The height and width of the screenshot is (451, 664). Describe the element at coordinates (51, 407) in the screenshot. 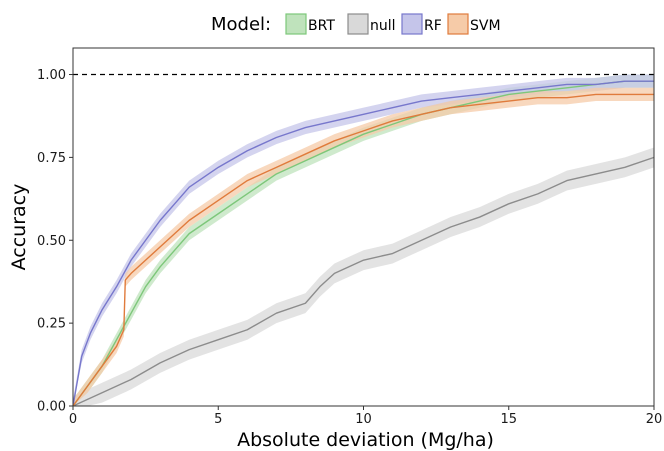

I see `y-tick-label: 0.00` at that location.